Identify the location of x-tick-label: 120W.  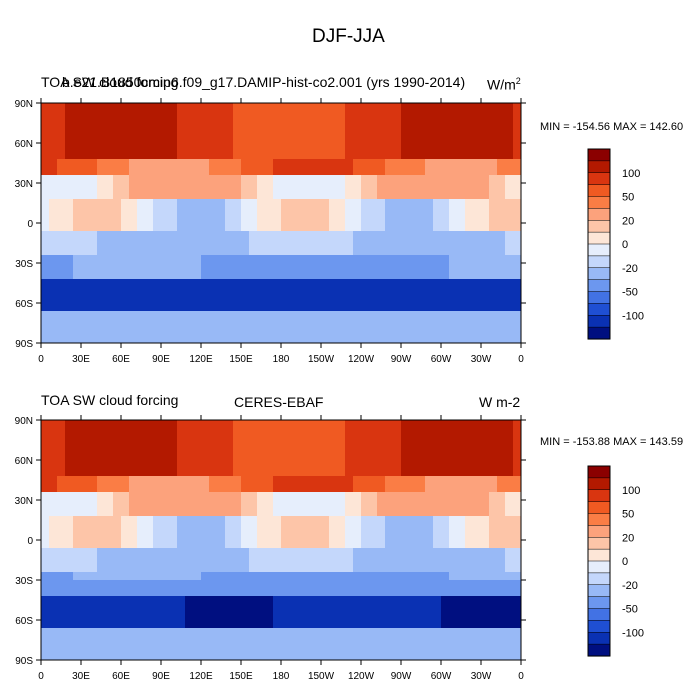
(361, 676).